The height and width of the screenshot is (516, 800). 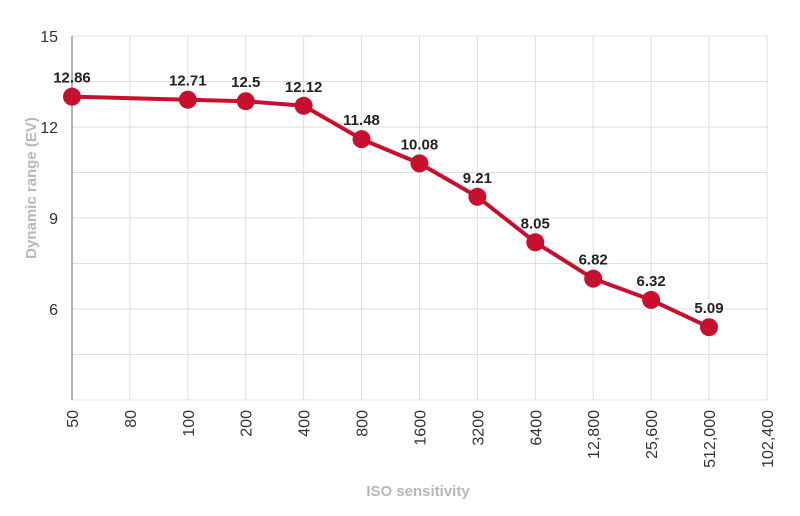 What do you see at coordinates (31, 188) in the screenshot?
I see `y-axis-label: Dynamic range (EV)` at bounding box center [31, 188].